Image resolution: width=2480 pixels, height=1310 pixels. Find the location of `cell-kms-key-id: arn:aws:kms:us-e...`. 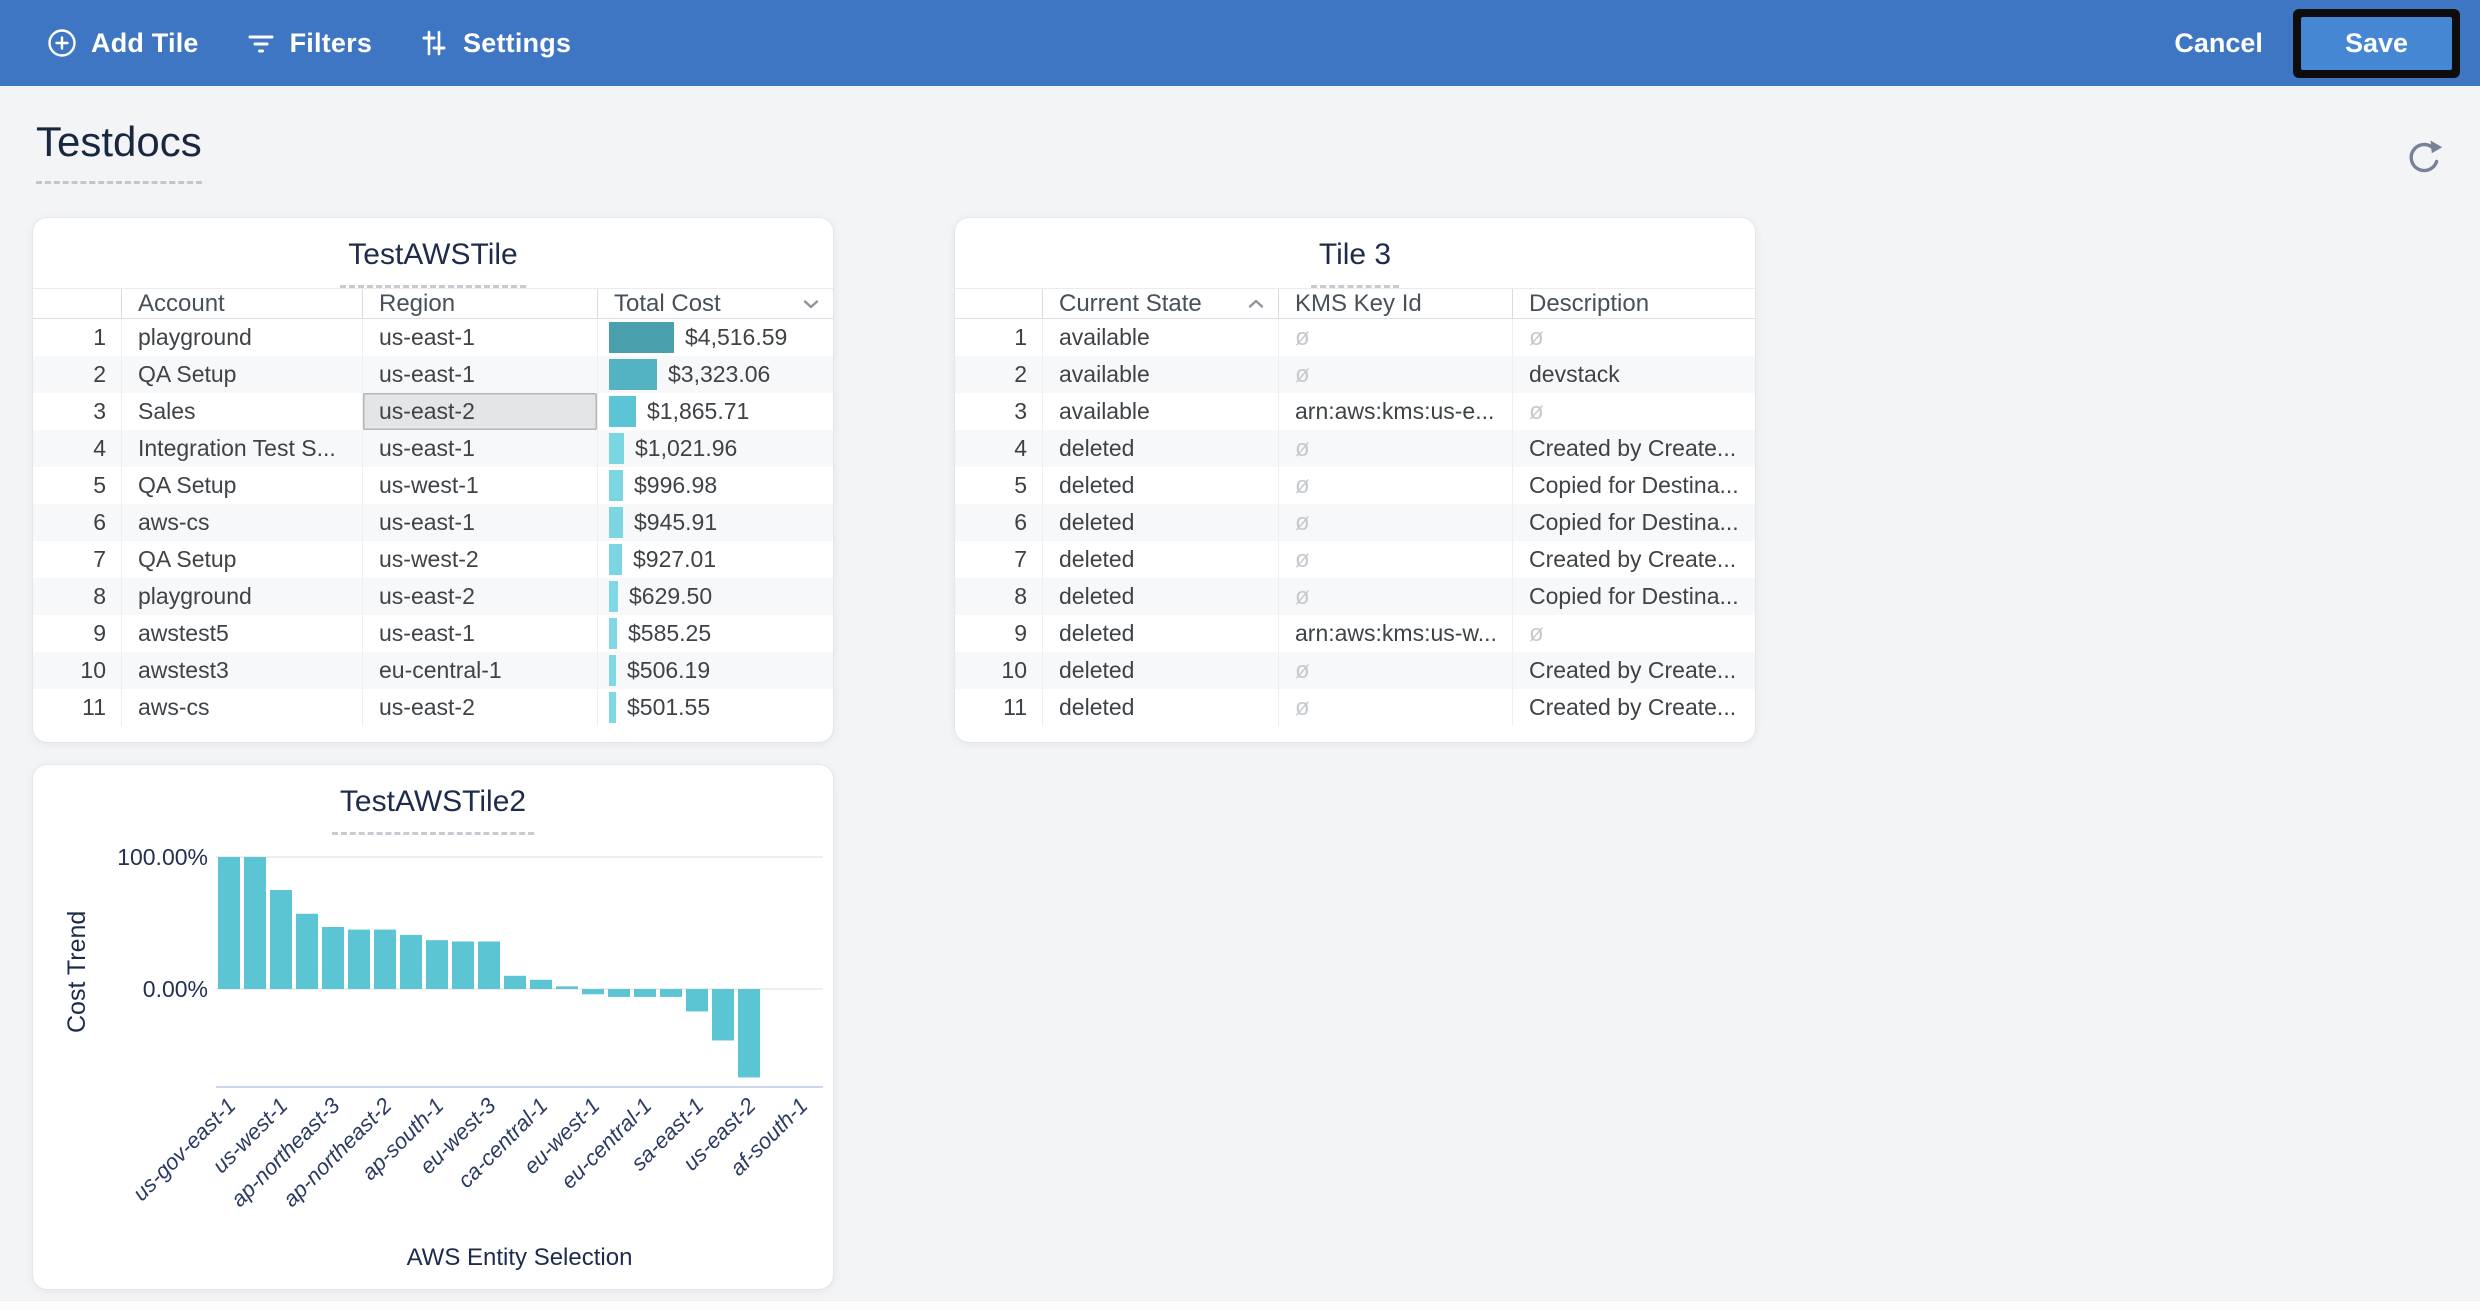

cell-kms-key-id: arn:aws:kms:us-e... is located at coordinates (1395, 411).